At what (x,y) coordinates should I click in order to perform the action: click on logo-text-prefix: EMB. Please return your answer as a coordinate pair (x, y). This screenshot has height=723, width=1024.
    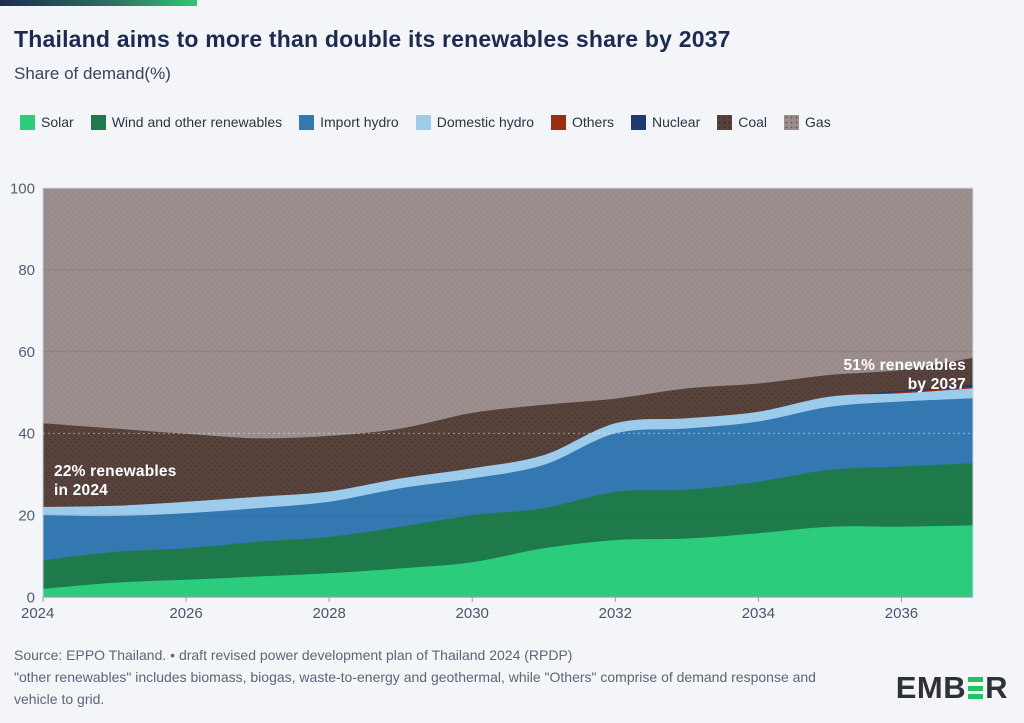
    Looking at the image, I should click on (931, 687).